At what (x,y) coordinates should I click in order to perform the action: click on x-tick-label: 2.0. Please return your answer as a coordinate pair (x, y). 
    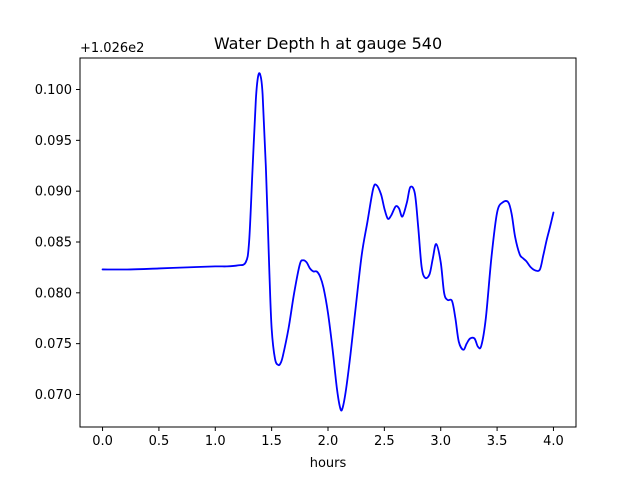
    Looking at the image, I should click on (328, 441).